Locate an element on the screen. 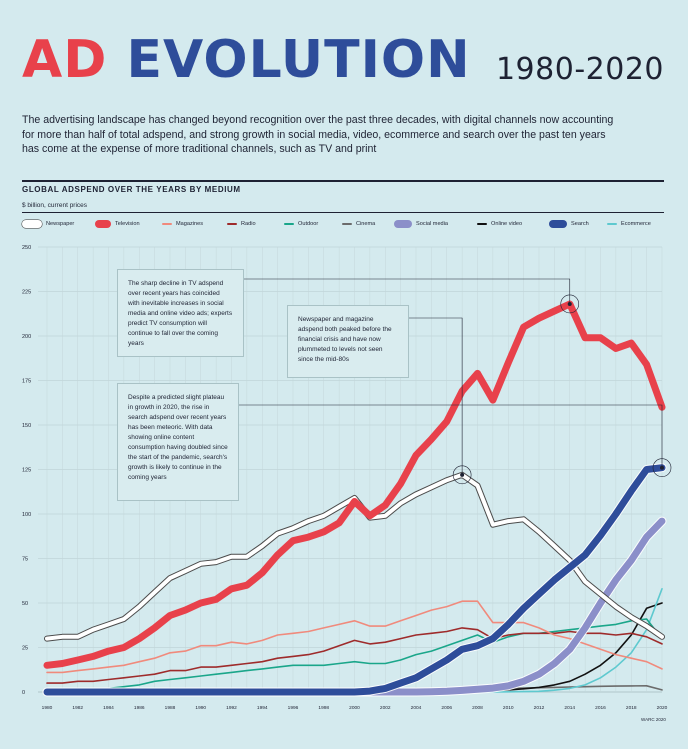  x-tick-label: 2004 is located at coordinates (416, 708).